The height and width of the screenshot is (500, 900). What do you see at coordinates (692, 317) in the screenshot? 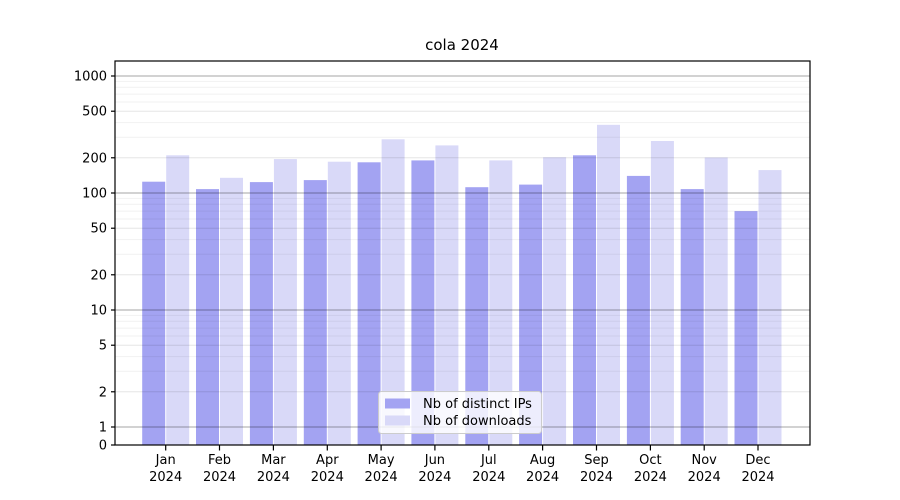
I see `bar-nb-of-distinct-ips-nov-2024` at bounding box center [692, 317].